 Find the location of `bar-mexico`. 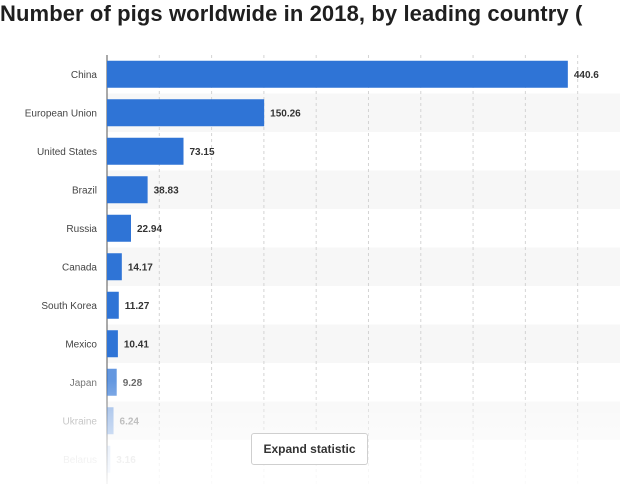

bar-mexico is located at coordinates (112, 344).